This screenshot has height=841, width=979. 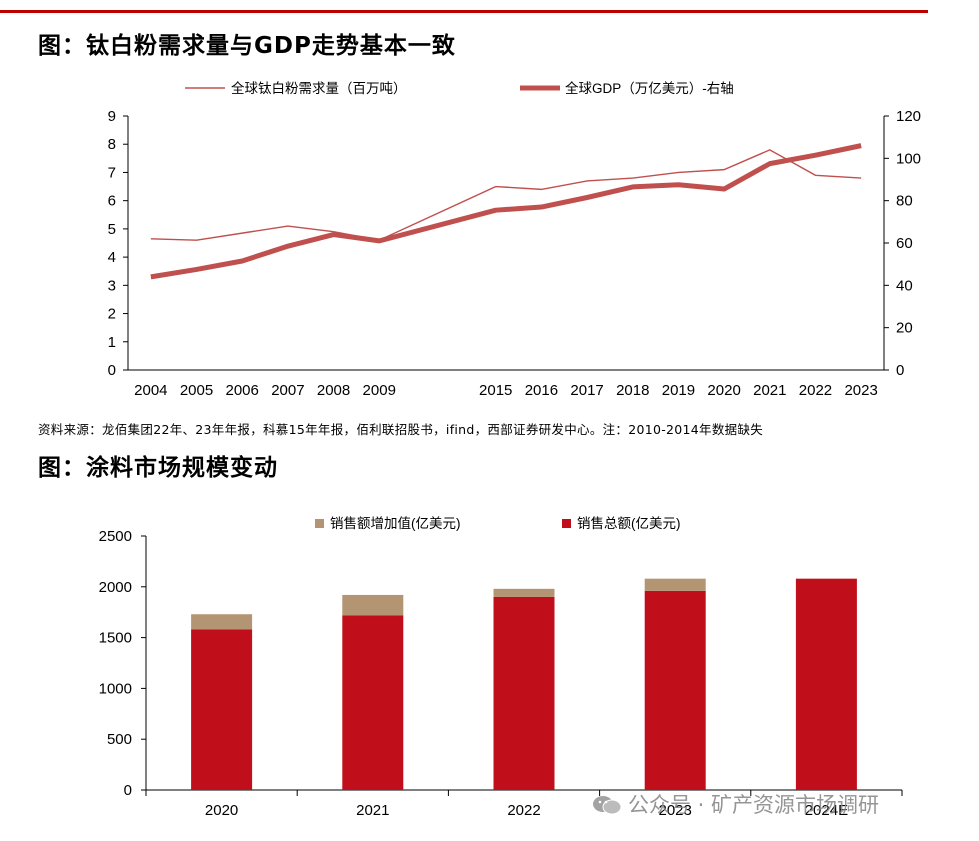 What do you see at coordinates (112, 116) in the screenshot?
I see `left-tick-label: 9` at bounding box center [112, 116].